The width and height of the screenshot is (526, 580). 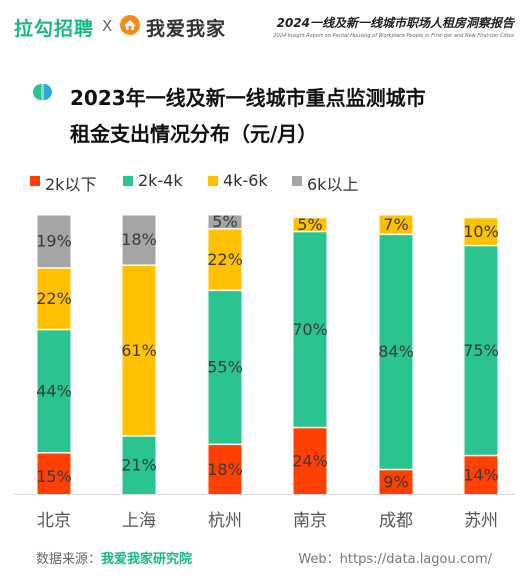 I want to click on lagou-brand-logo: 拉勾招聘, so click(x=54, y=29).